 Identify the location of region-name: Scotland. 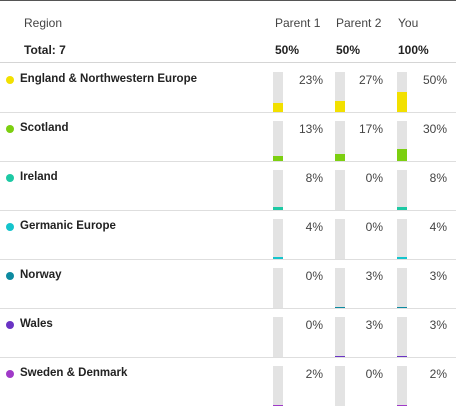
(44, 128).